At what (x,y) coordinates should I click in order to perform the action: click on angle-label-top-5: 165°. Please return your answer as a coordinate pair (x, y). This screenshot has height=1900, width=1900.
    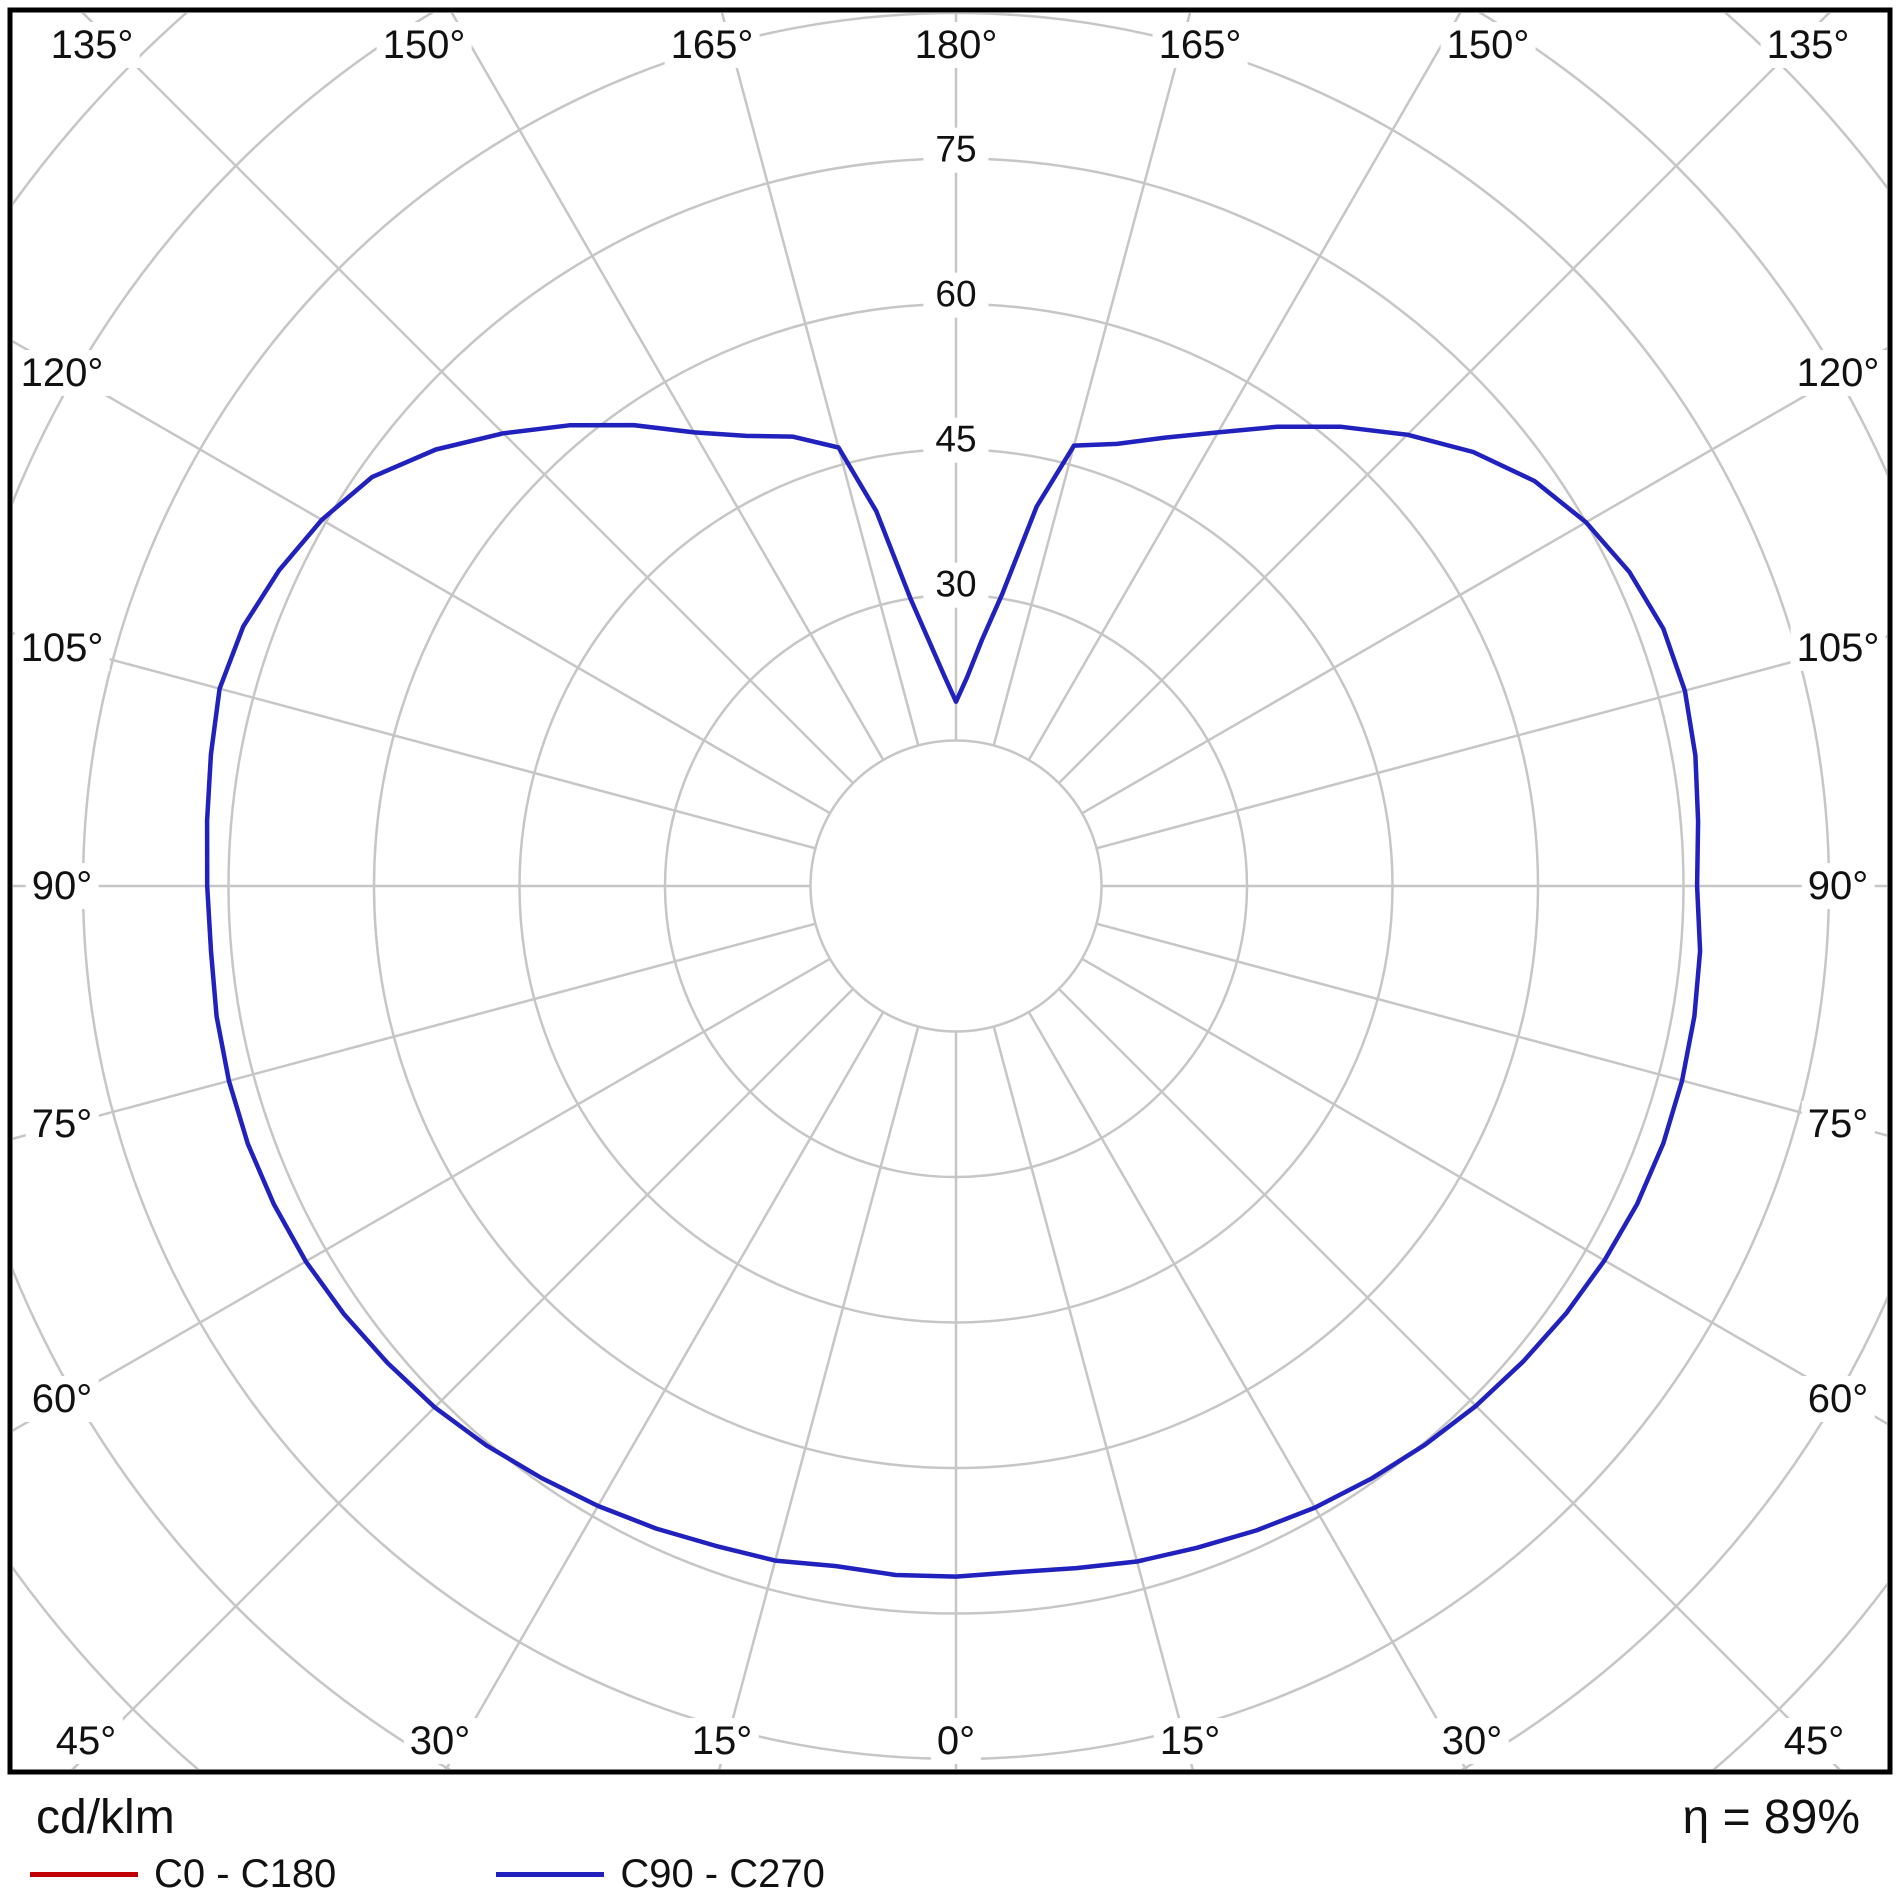
    Looking at the image, I should click on (1200, 45).